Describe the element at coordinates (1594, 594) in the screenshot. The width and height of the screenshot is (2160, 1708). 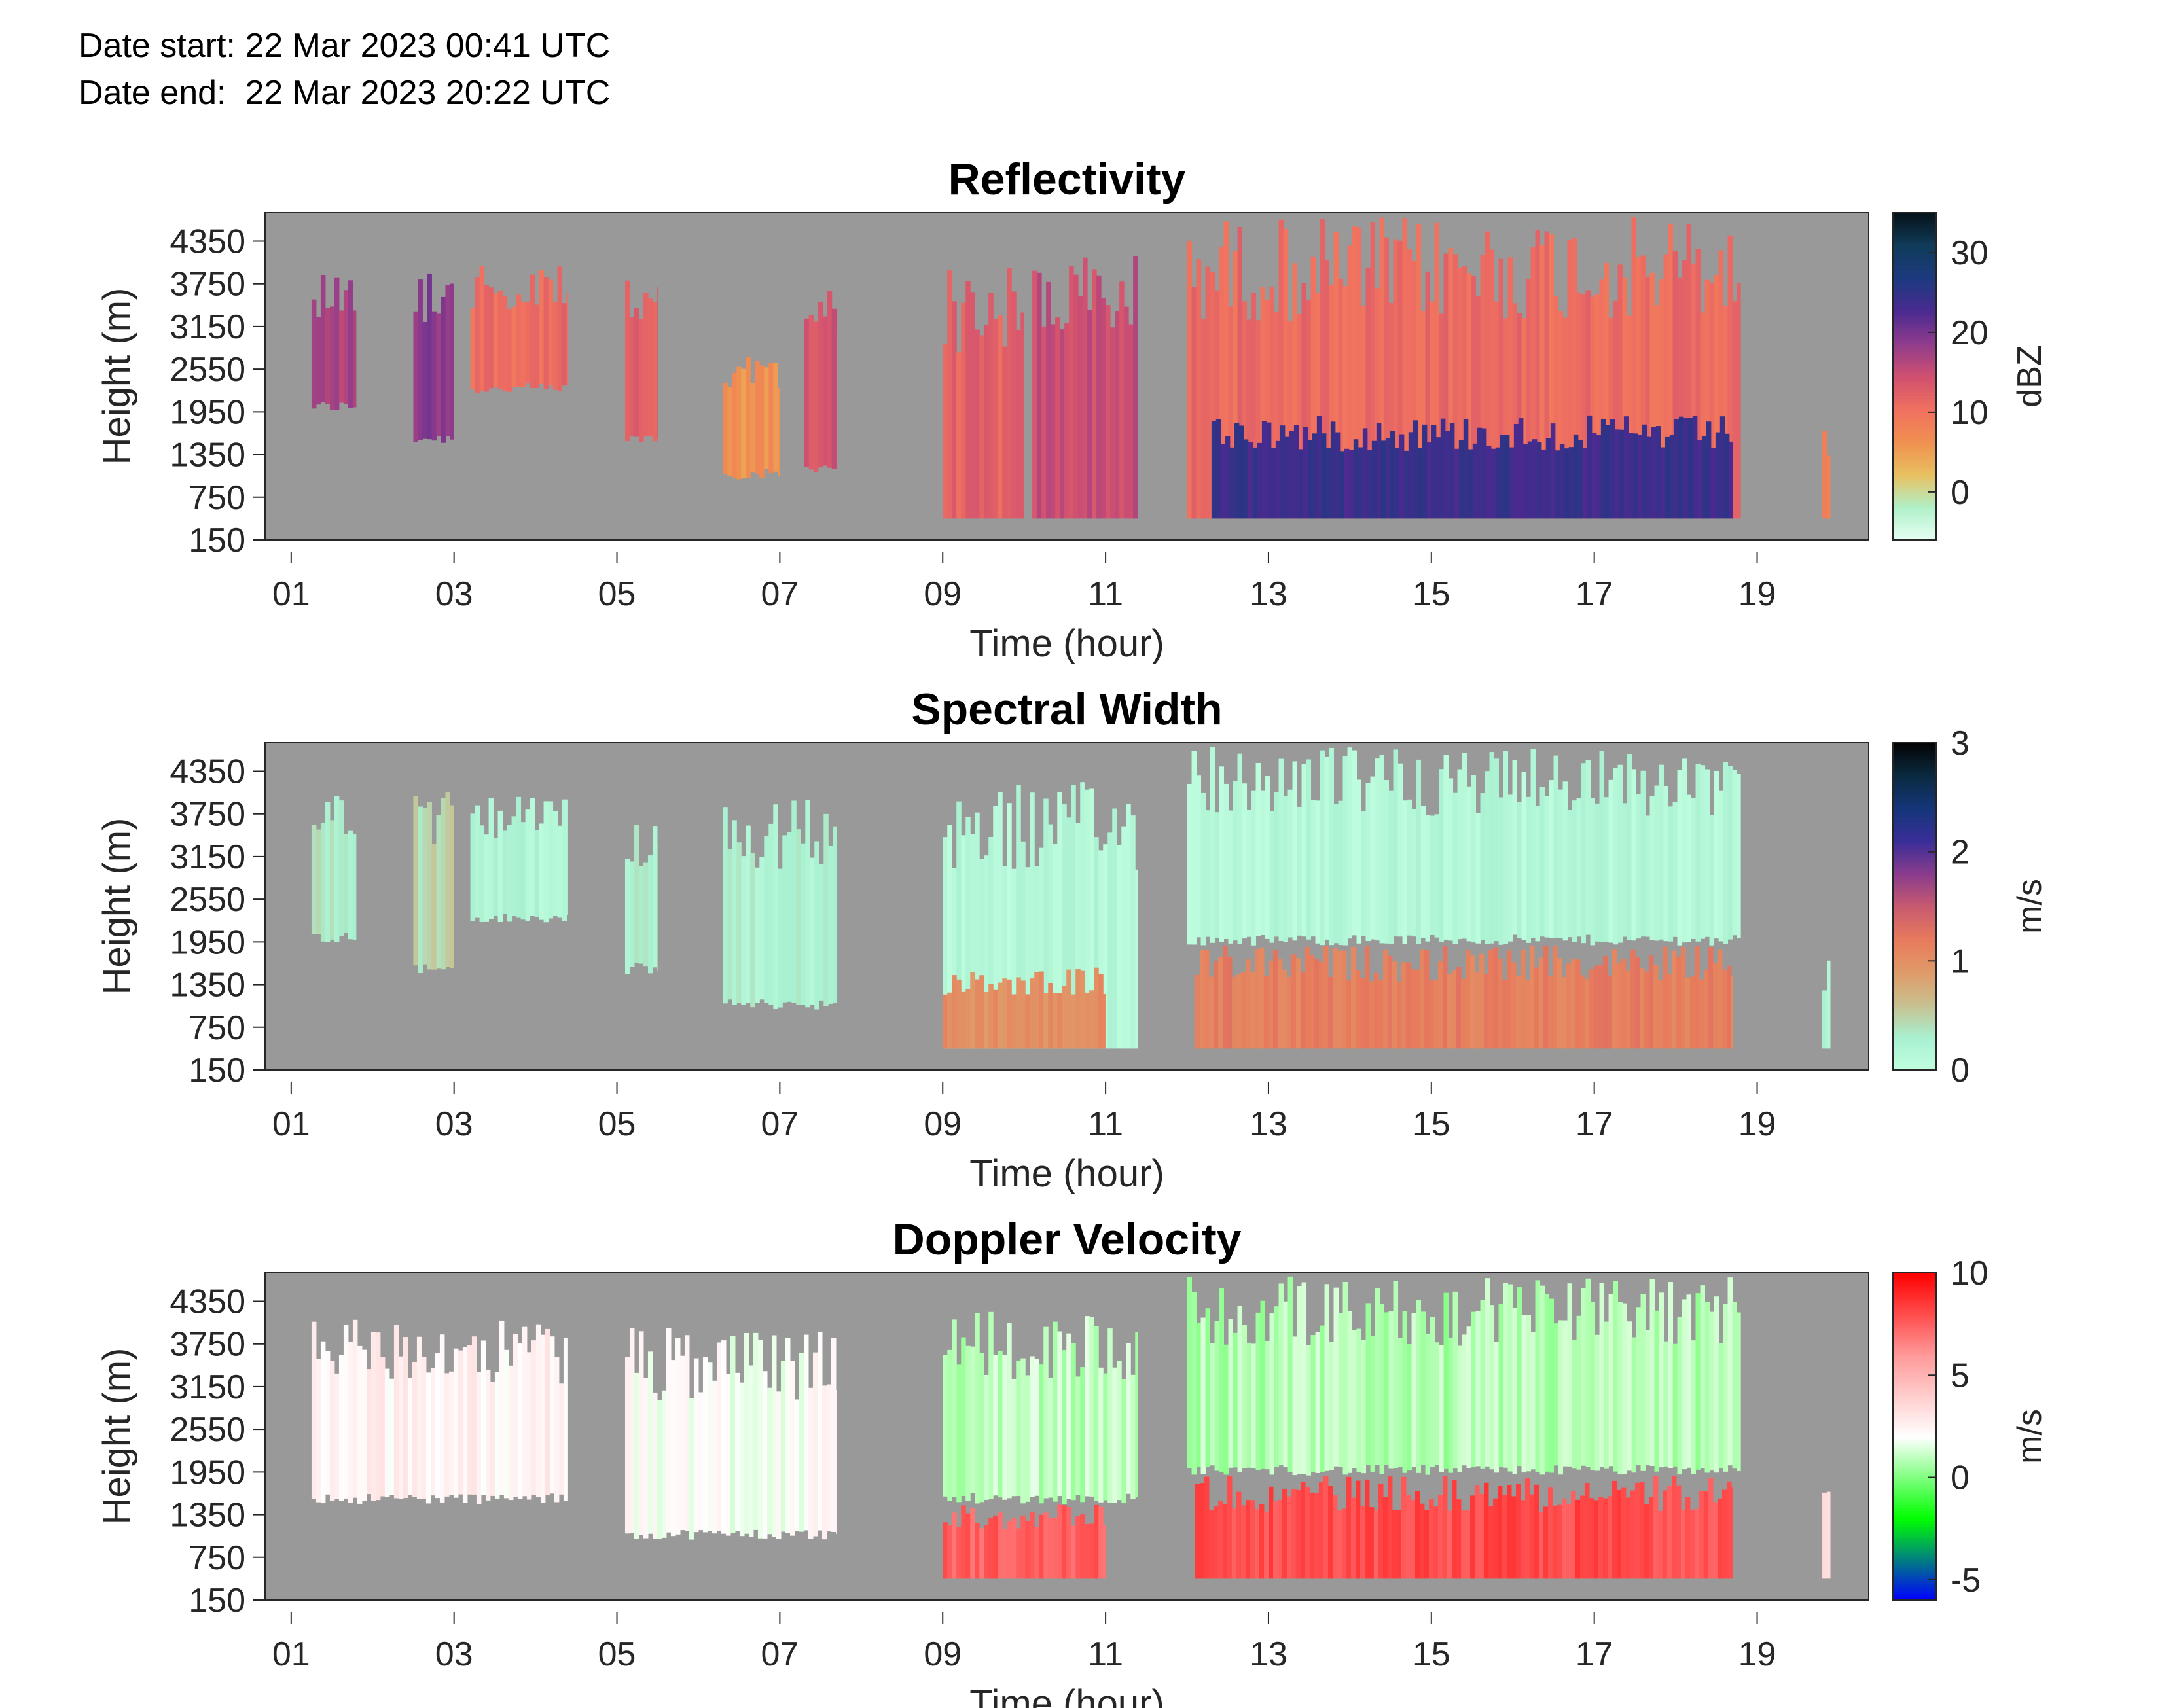
I see `reflectivity-xtick-label: 17` at that location.